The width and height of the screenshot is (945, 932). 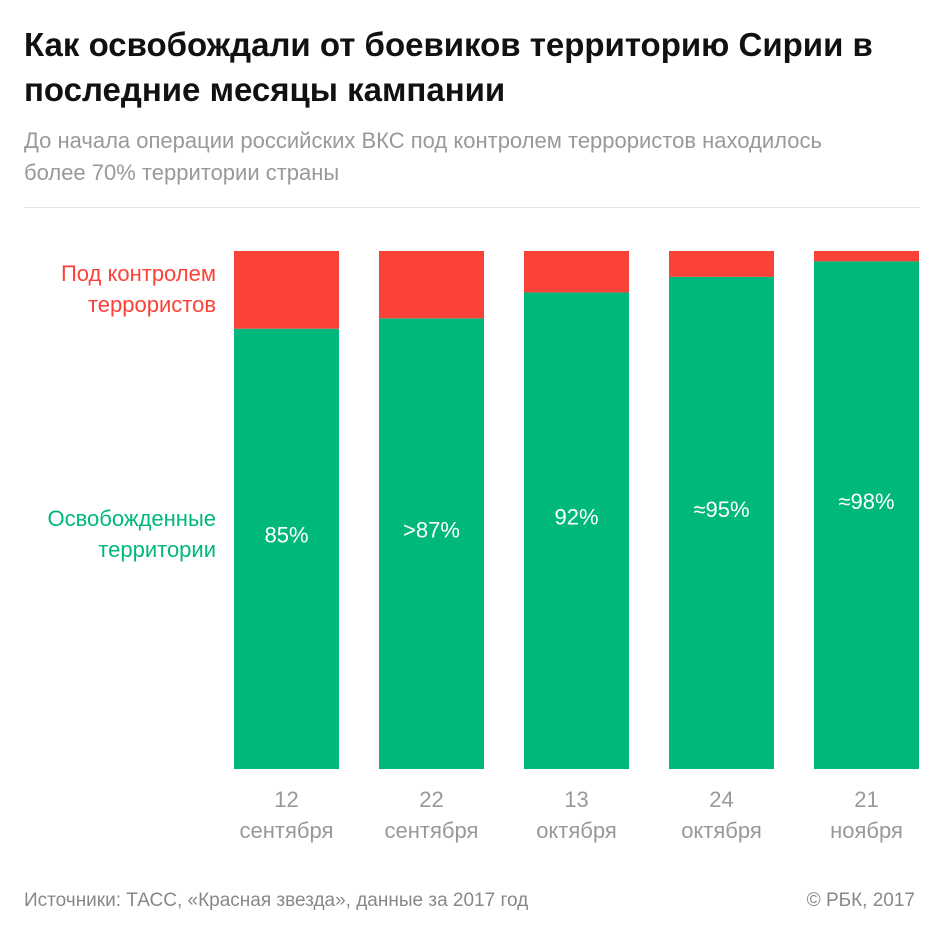 What do you see at coordinates (866, 501) in the screenshot?
I see `value-label: ≈98%` at bounding box center [866, 501].